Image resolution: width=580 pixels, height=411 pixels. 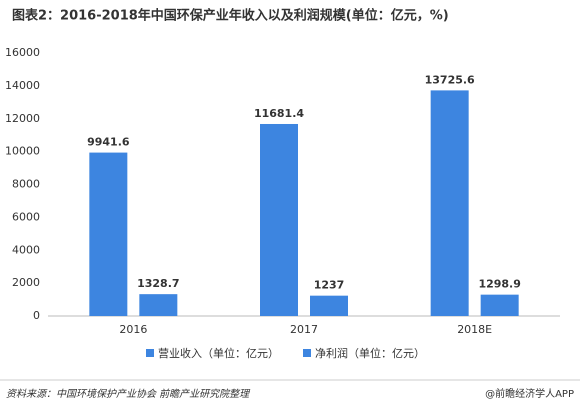 What do you see at coordinates (529, 393) in the screenshot?
I see `credit: @前瞻经济学人APP` at bounding box center [529, 393].